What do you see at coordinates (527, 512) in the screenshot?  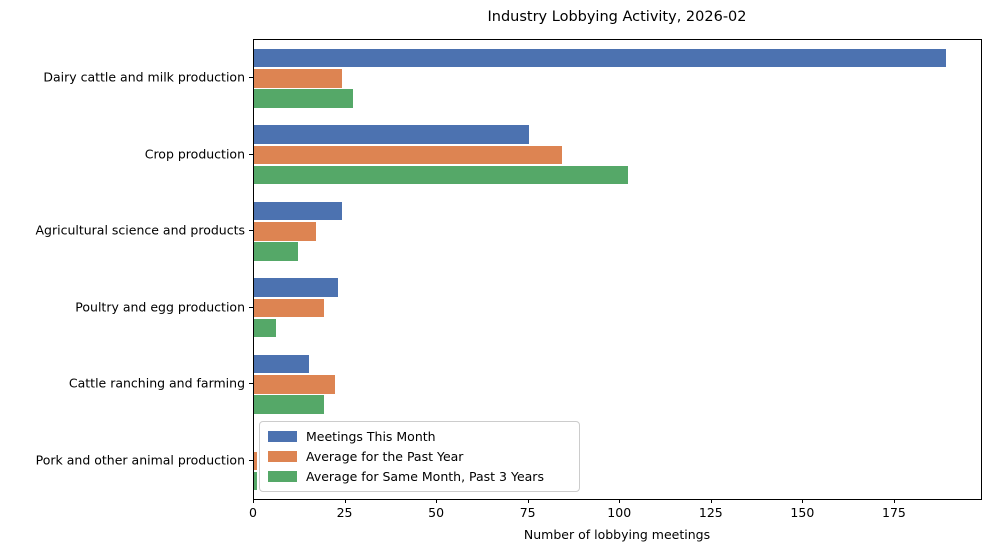 I see `x-tick-label: 75` at bounding box center [527, 512].